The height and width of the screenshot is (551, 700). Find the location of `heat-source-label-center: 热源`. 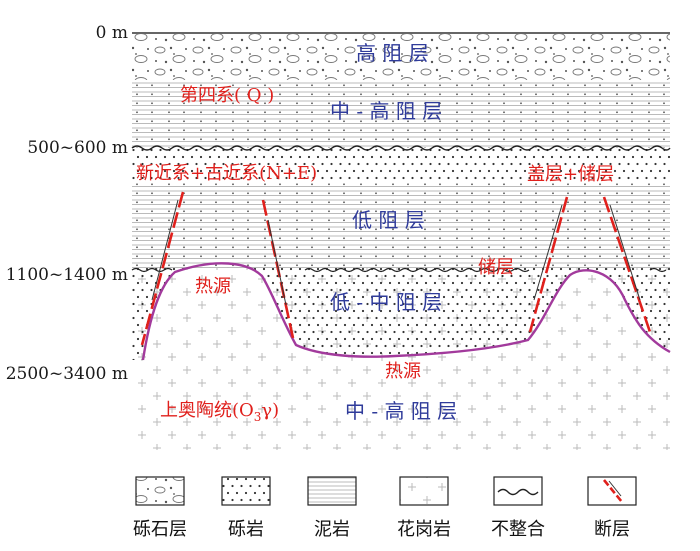

heat-source-label-center: 热源 is located at coordinates (403, 371).